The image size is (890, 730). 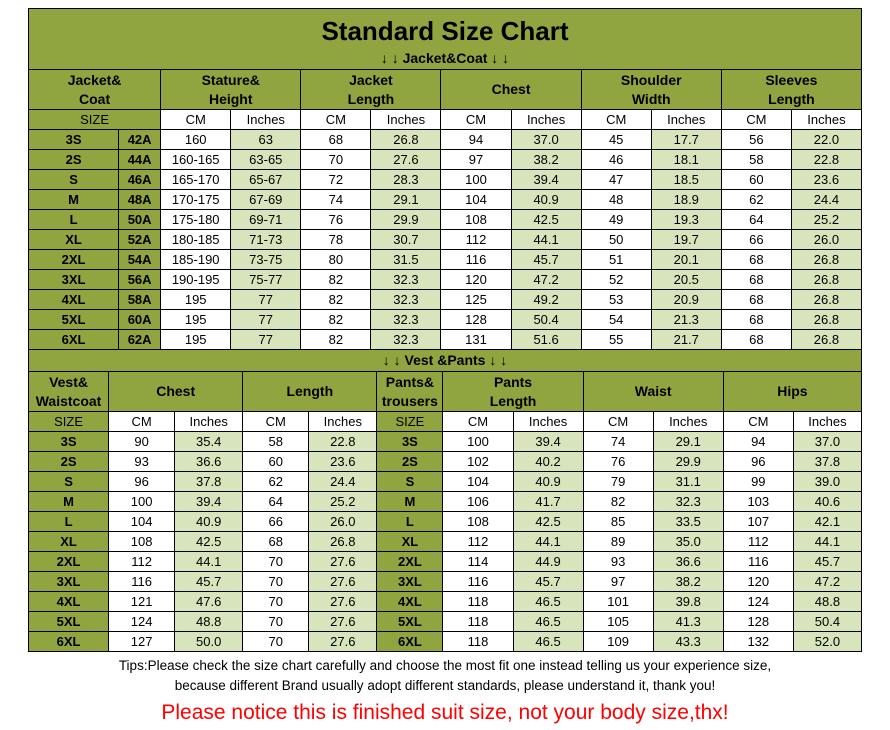 I want to click on inch-value-cell: 29.1, so click(x=406, y=199).